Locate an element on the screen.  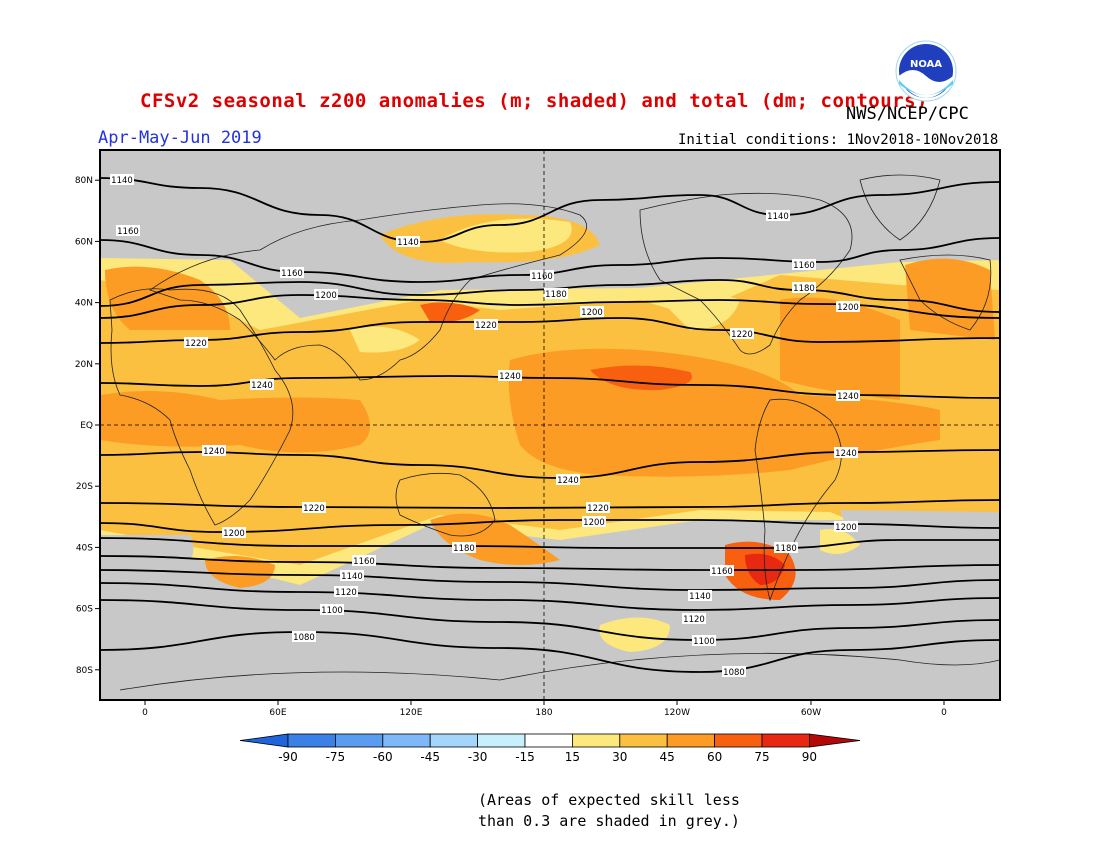
lat-tick-label: 20N is located at coordinates (84, 365).